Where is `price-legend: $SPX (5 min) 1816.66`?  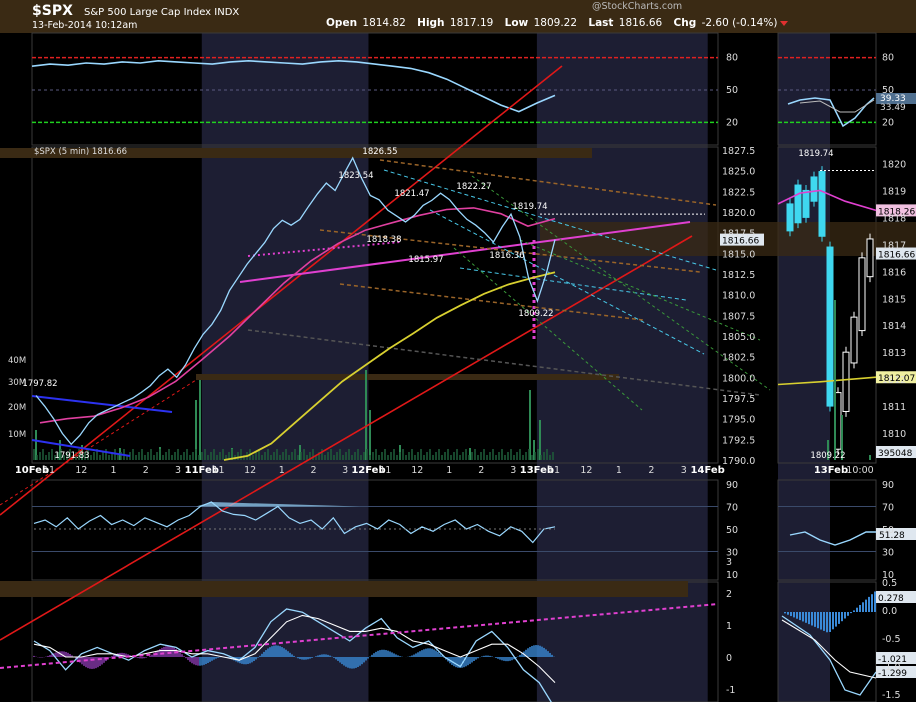
price-legend: $SPX (5 min) 1816.66 is located at coordinates (80, 152).